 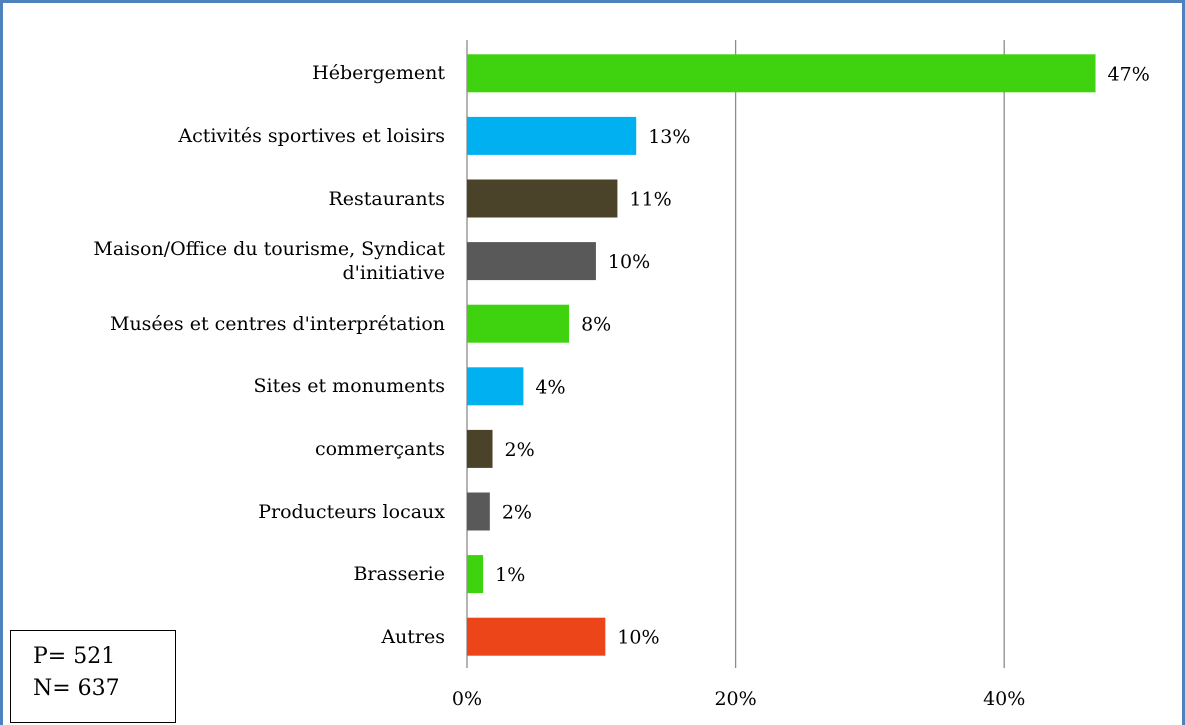 I want to click on y-tick-label: Hébergement, so click(x=378, y=73).